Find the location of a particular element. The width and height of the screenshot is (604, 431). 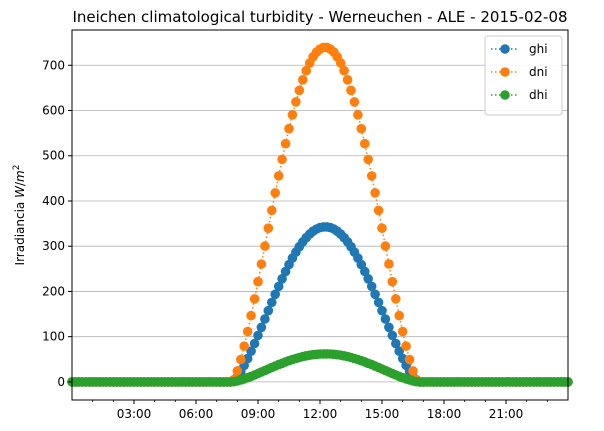

legend-entry-ghi: ghi is located at coordinates (519, 49).